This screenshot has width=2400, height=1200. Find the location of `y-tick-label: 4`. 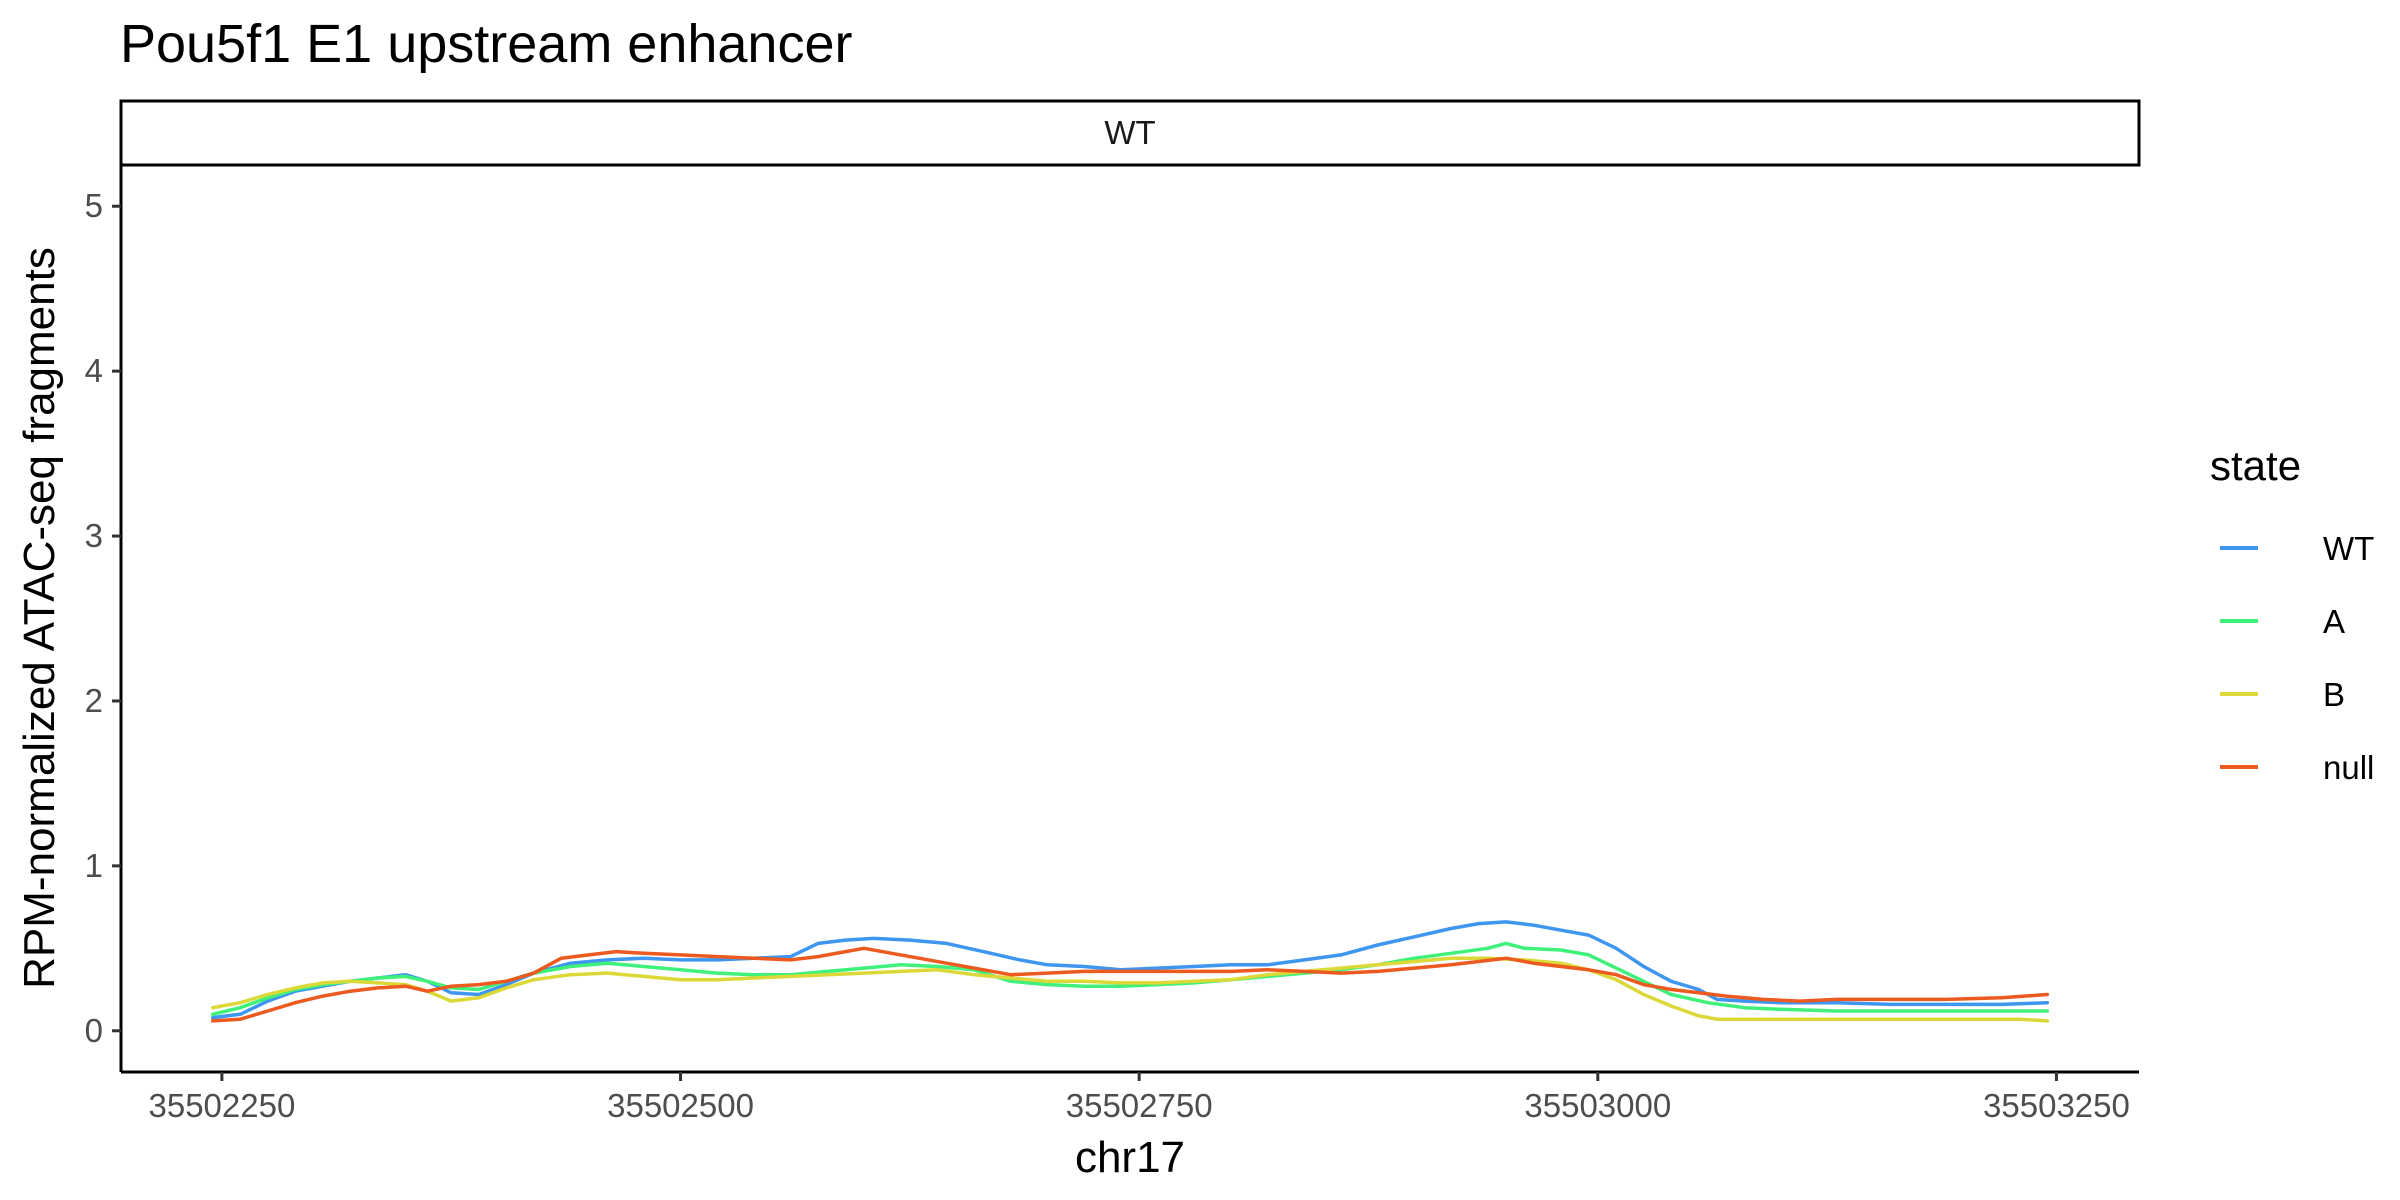

y-tick-label: 4 is located at coordinates (94, 370).